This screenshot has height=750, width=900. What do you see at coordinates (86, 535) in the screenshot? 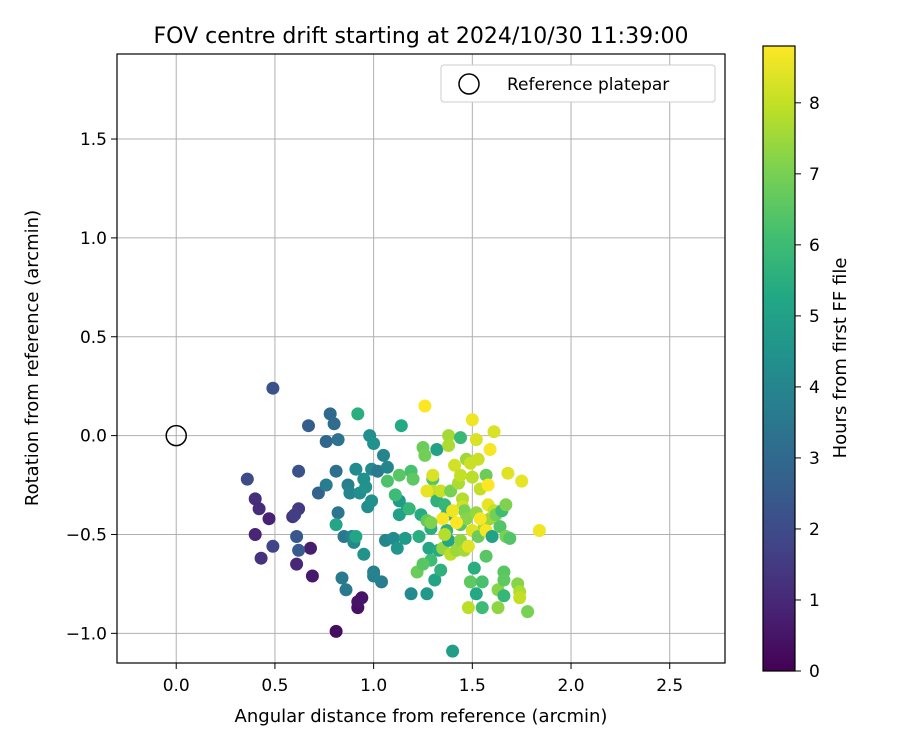
I see `y-tick-label: −0.5` at bounding box center [86, 535].